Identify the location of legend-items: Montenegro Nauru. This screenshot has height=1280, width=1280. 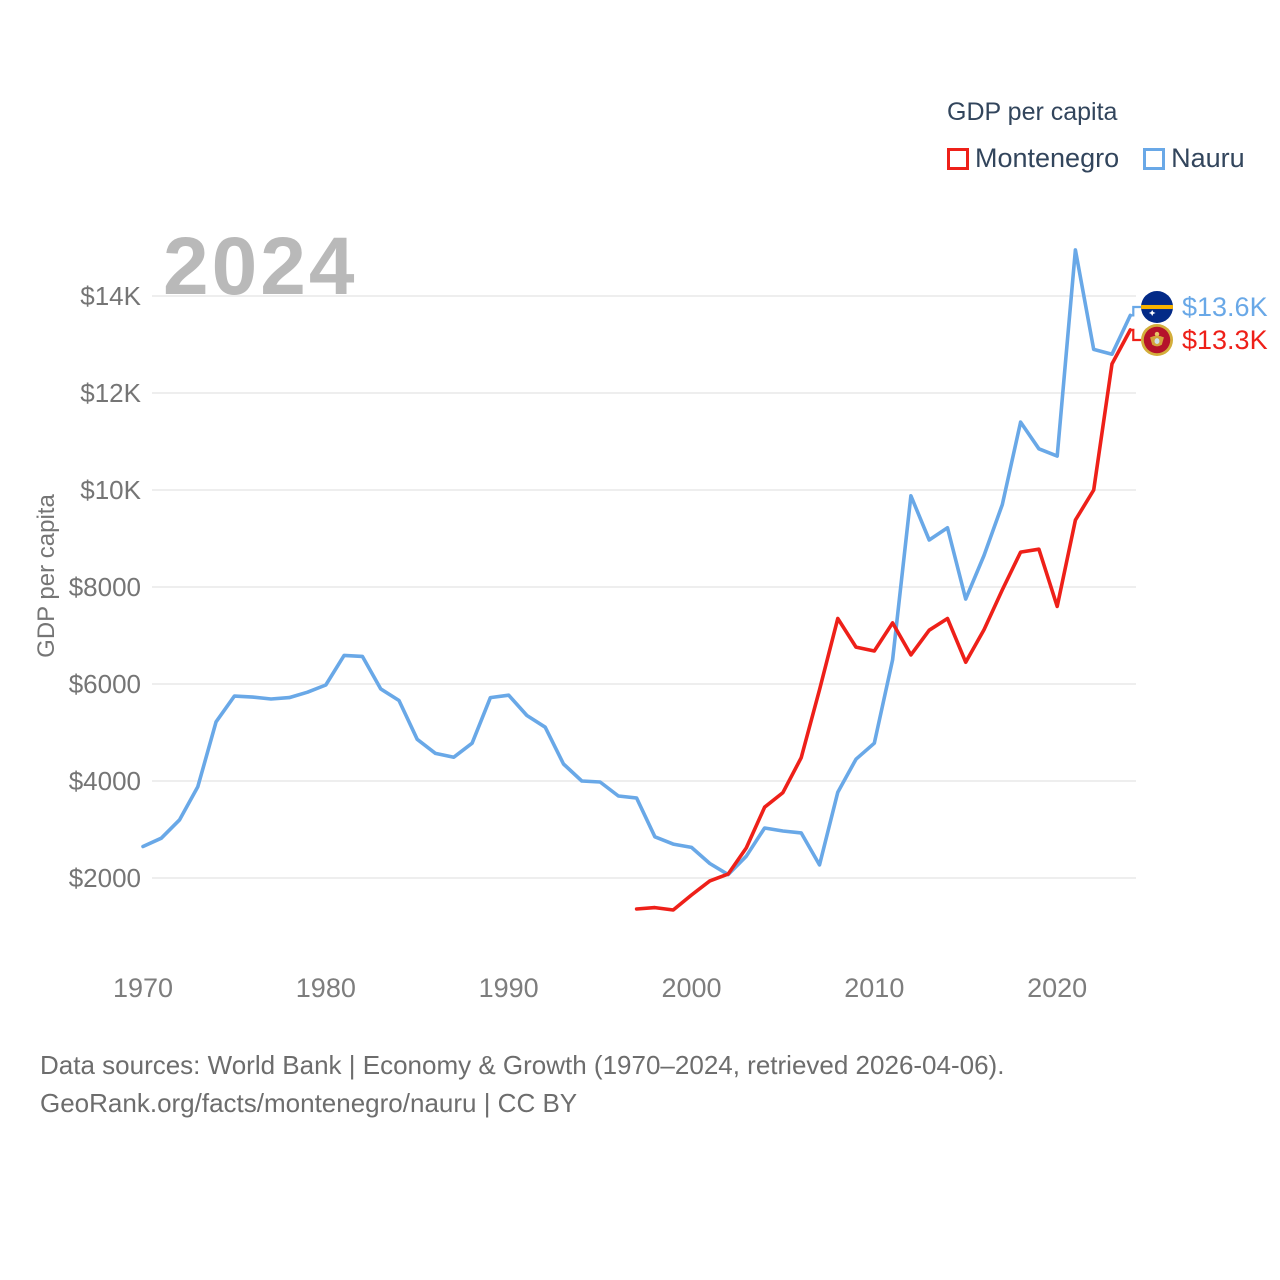
(1096, 158).